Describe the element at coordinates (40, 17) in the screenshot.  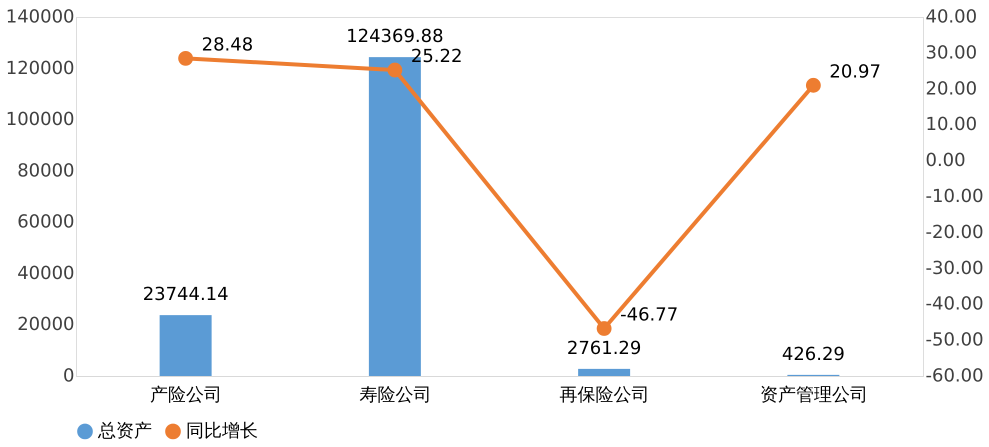
I see `y-tick-label: 140000` at that location.